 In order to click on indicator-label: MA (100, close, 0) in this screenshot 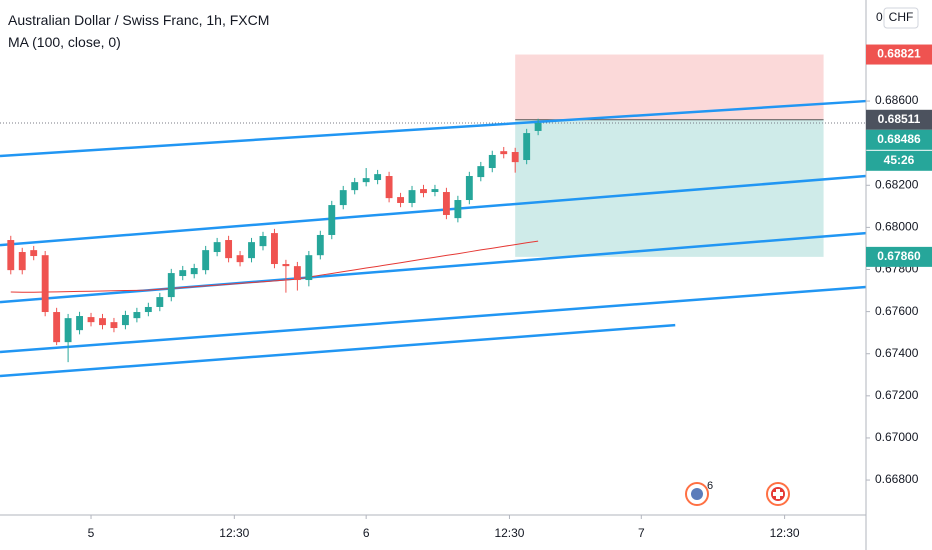, I will do `click(64, 42)`.